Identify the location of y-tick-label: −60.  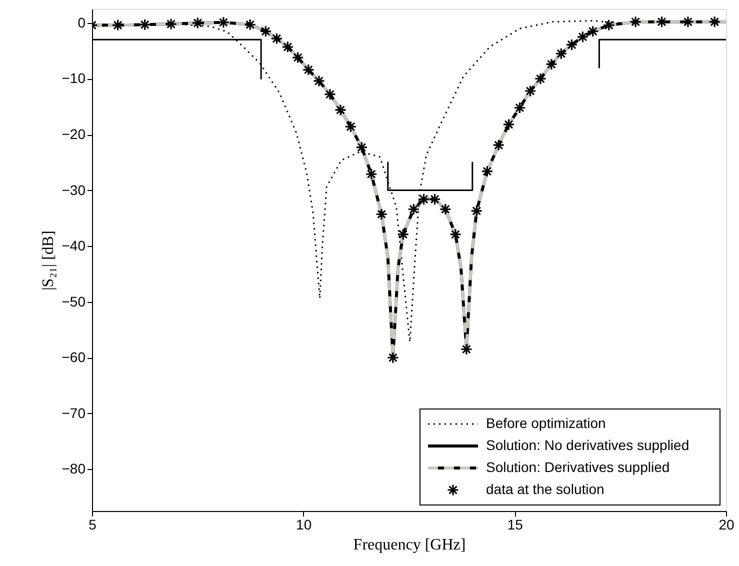
(74, 357).